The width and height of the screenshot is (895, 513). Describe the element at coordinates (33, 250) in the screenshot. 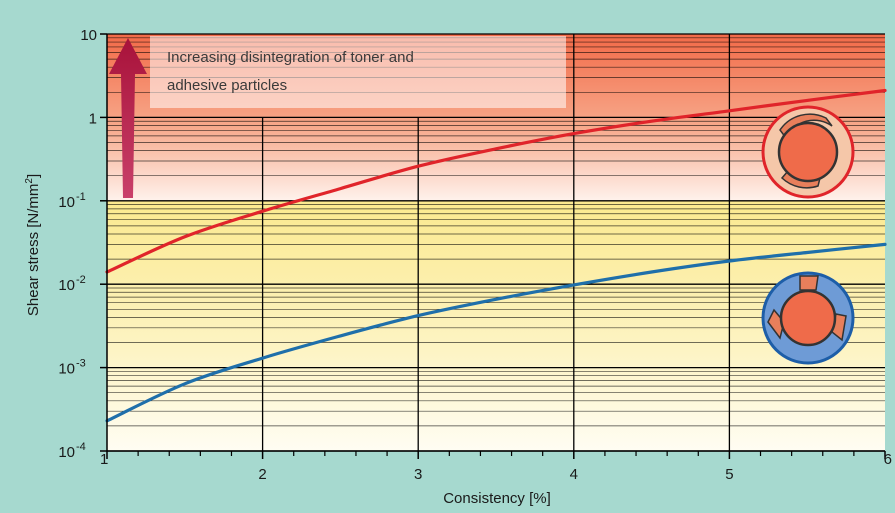

I see `y-axis-title-main: Shear stress [N/mm` at that location.